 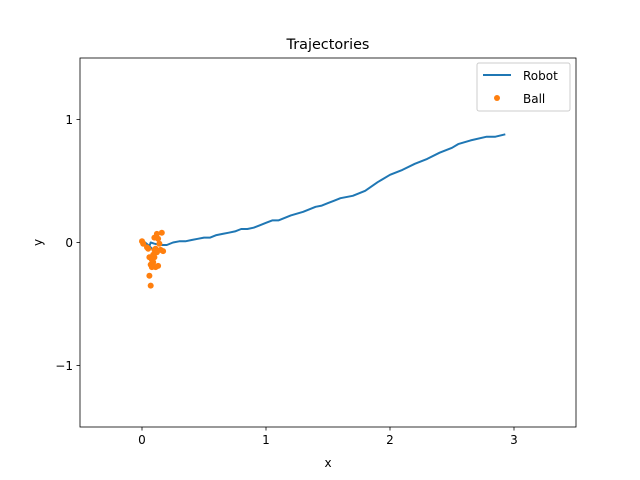 What do you see at coordinates (323, 193) in the screenshot?
I see `robot-trajectory-line` at bounding box center [323, 193].